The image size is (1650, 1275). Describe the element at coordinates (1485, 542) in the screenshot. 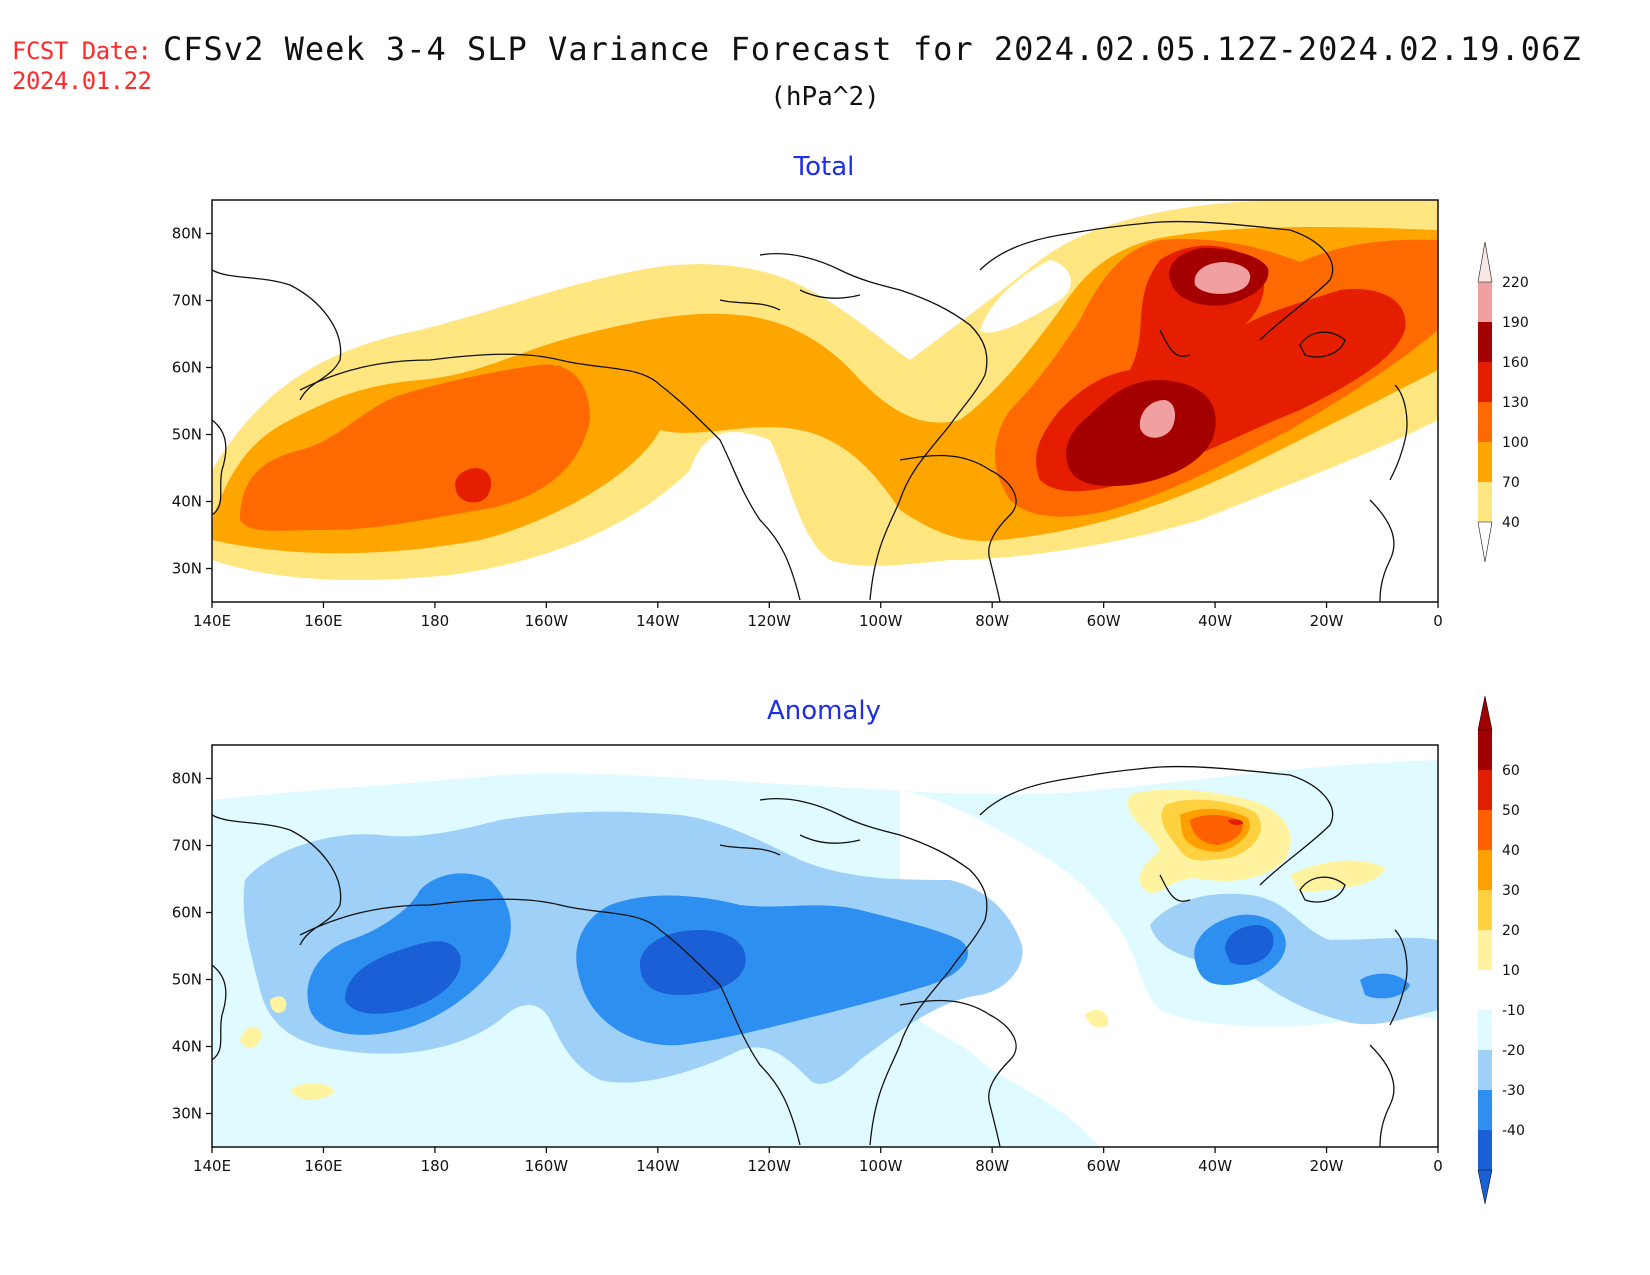

I see `total-colorbar-arrow-bottom` at that location.